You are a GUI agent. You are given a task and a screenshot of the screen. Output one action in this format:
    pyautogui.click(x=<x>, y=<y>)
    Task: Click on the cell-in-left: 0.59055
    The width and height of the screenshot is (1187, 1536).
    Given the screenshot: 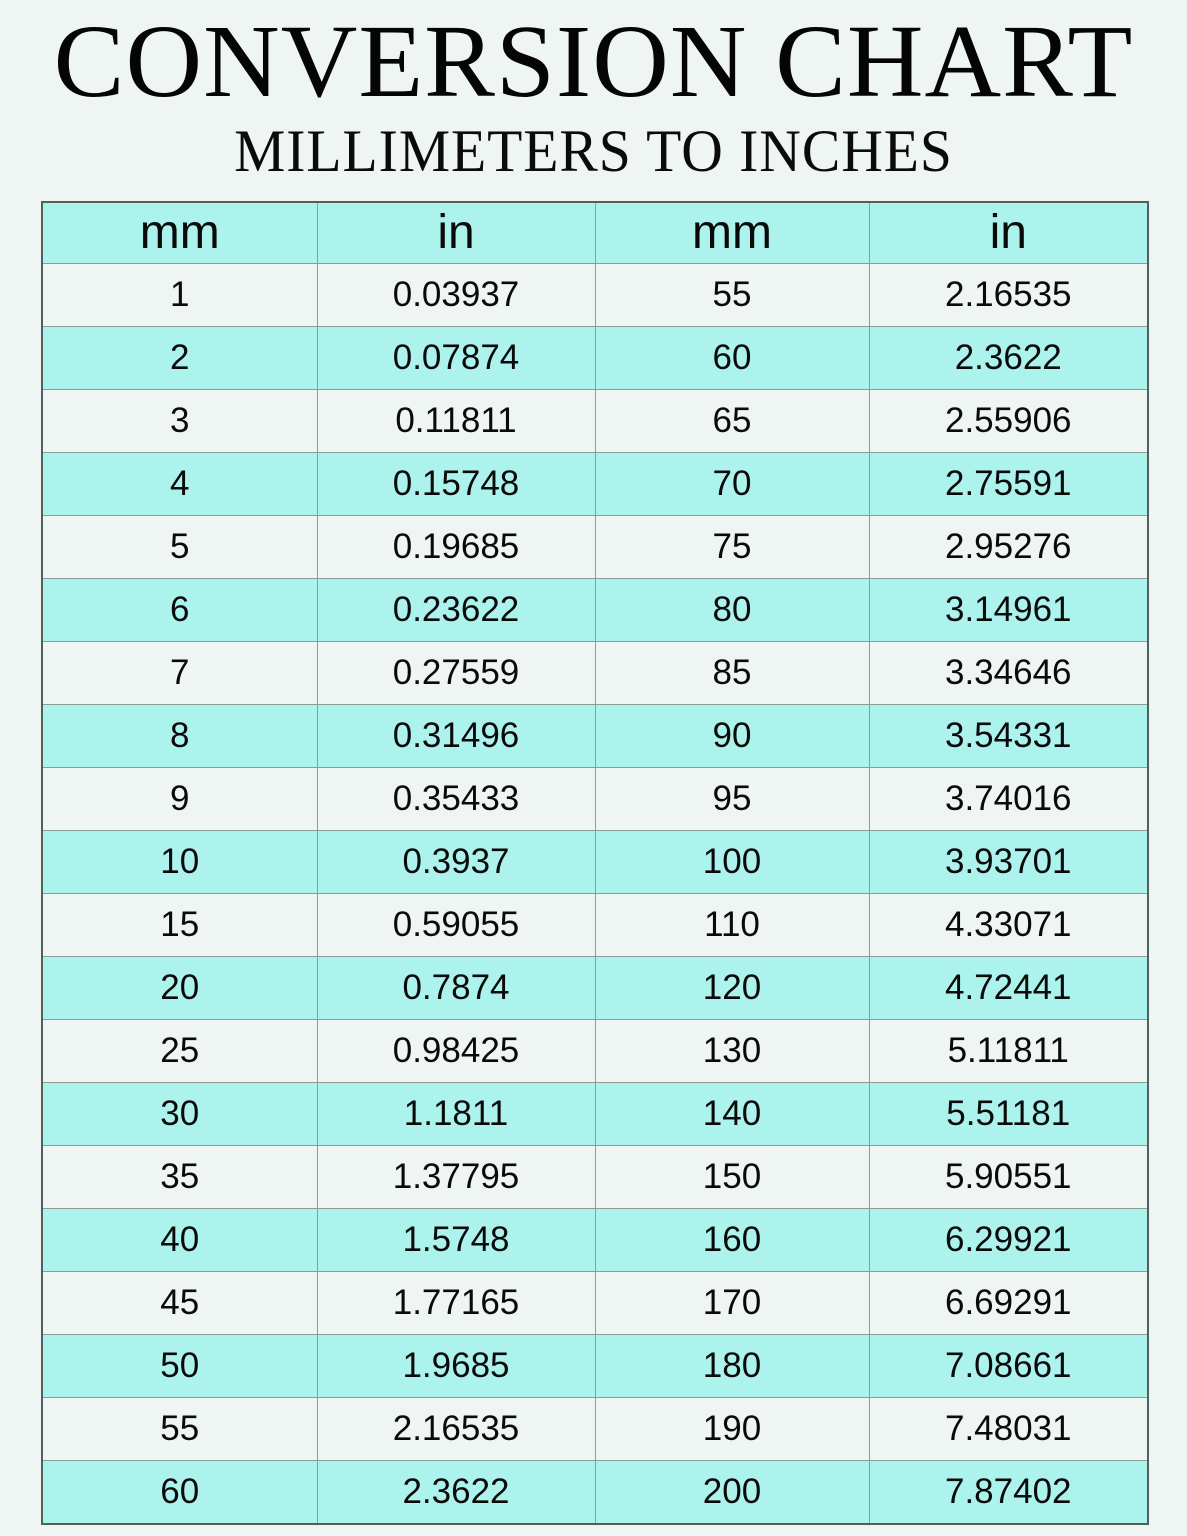 What is the action you would take?
    pyautogui.click(x=456, y=925)
    